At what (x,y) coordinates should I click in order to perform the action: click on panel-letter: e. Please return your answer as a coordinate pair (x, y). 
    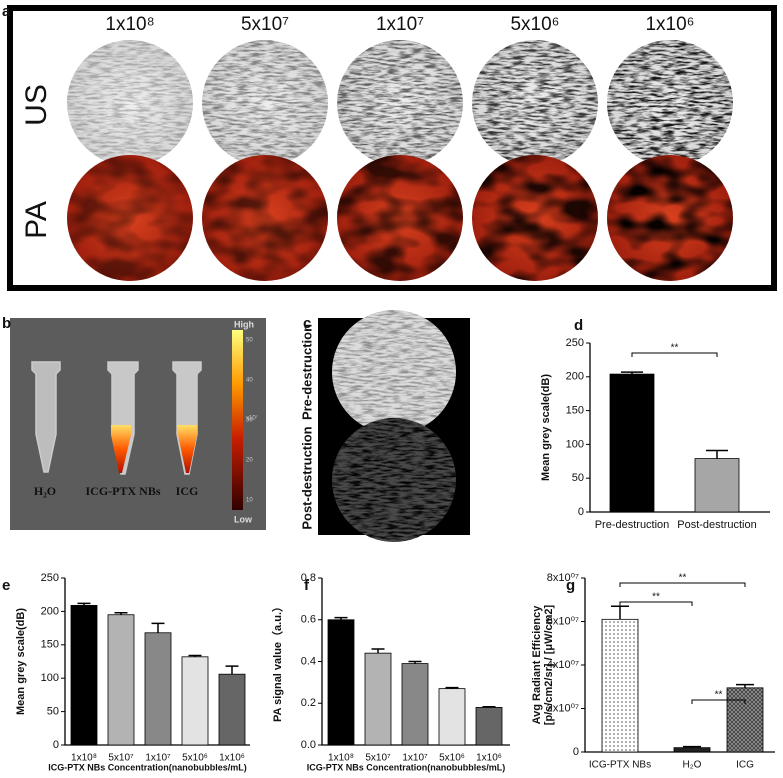
    Looking at the image, I should click on (6, 585).